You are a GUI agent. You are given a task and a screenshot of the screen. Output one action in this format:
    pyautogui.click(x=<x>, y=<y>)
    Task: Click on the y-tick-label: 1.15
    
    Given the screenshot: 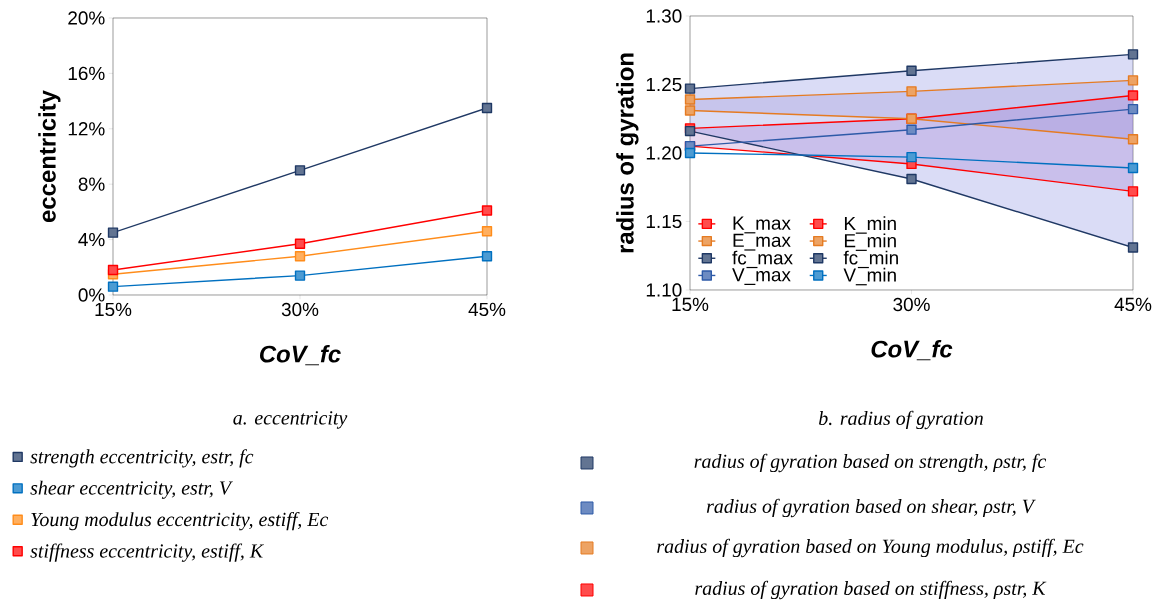 What is the action you would take?
    pyautogui.click(x=664, y=221)
    